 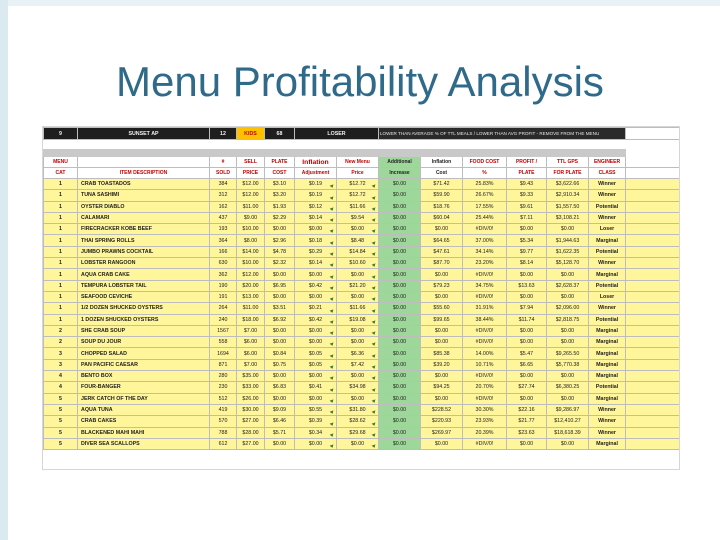 What do you see at coordinates (526, 162) in the screenshot?
I see `header-profit-per-plate: PROFIT /` at bounding box center [526, 162].